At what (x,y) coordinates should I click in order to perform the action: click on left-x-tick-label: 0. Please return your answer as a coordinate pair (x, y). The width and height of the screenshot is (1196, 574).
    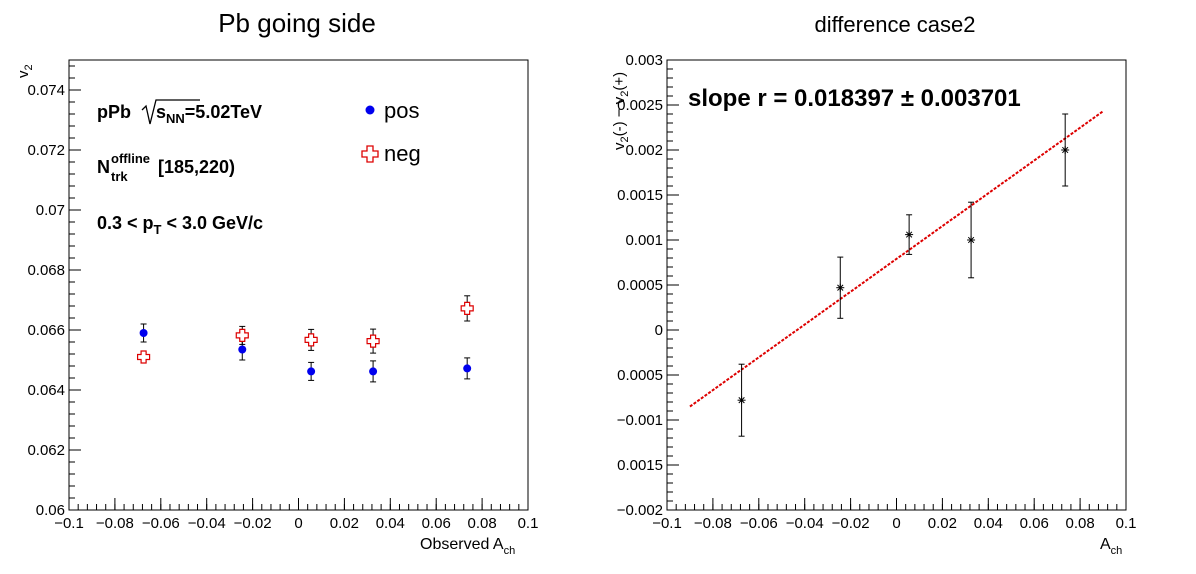
    Looking at the image, I should click on (298, 523).